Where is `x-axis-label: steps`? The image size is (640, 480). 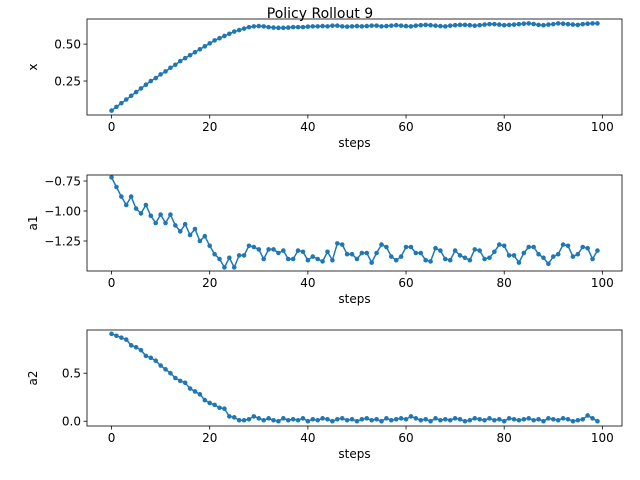
x-axis-label: steps is located at coordinates (354, 143).